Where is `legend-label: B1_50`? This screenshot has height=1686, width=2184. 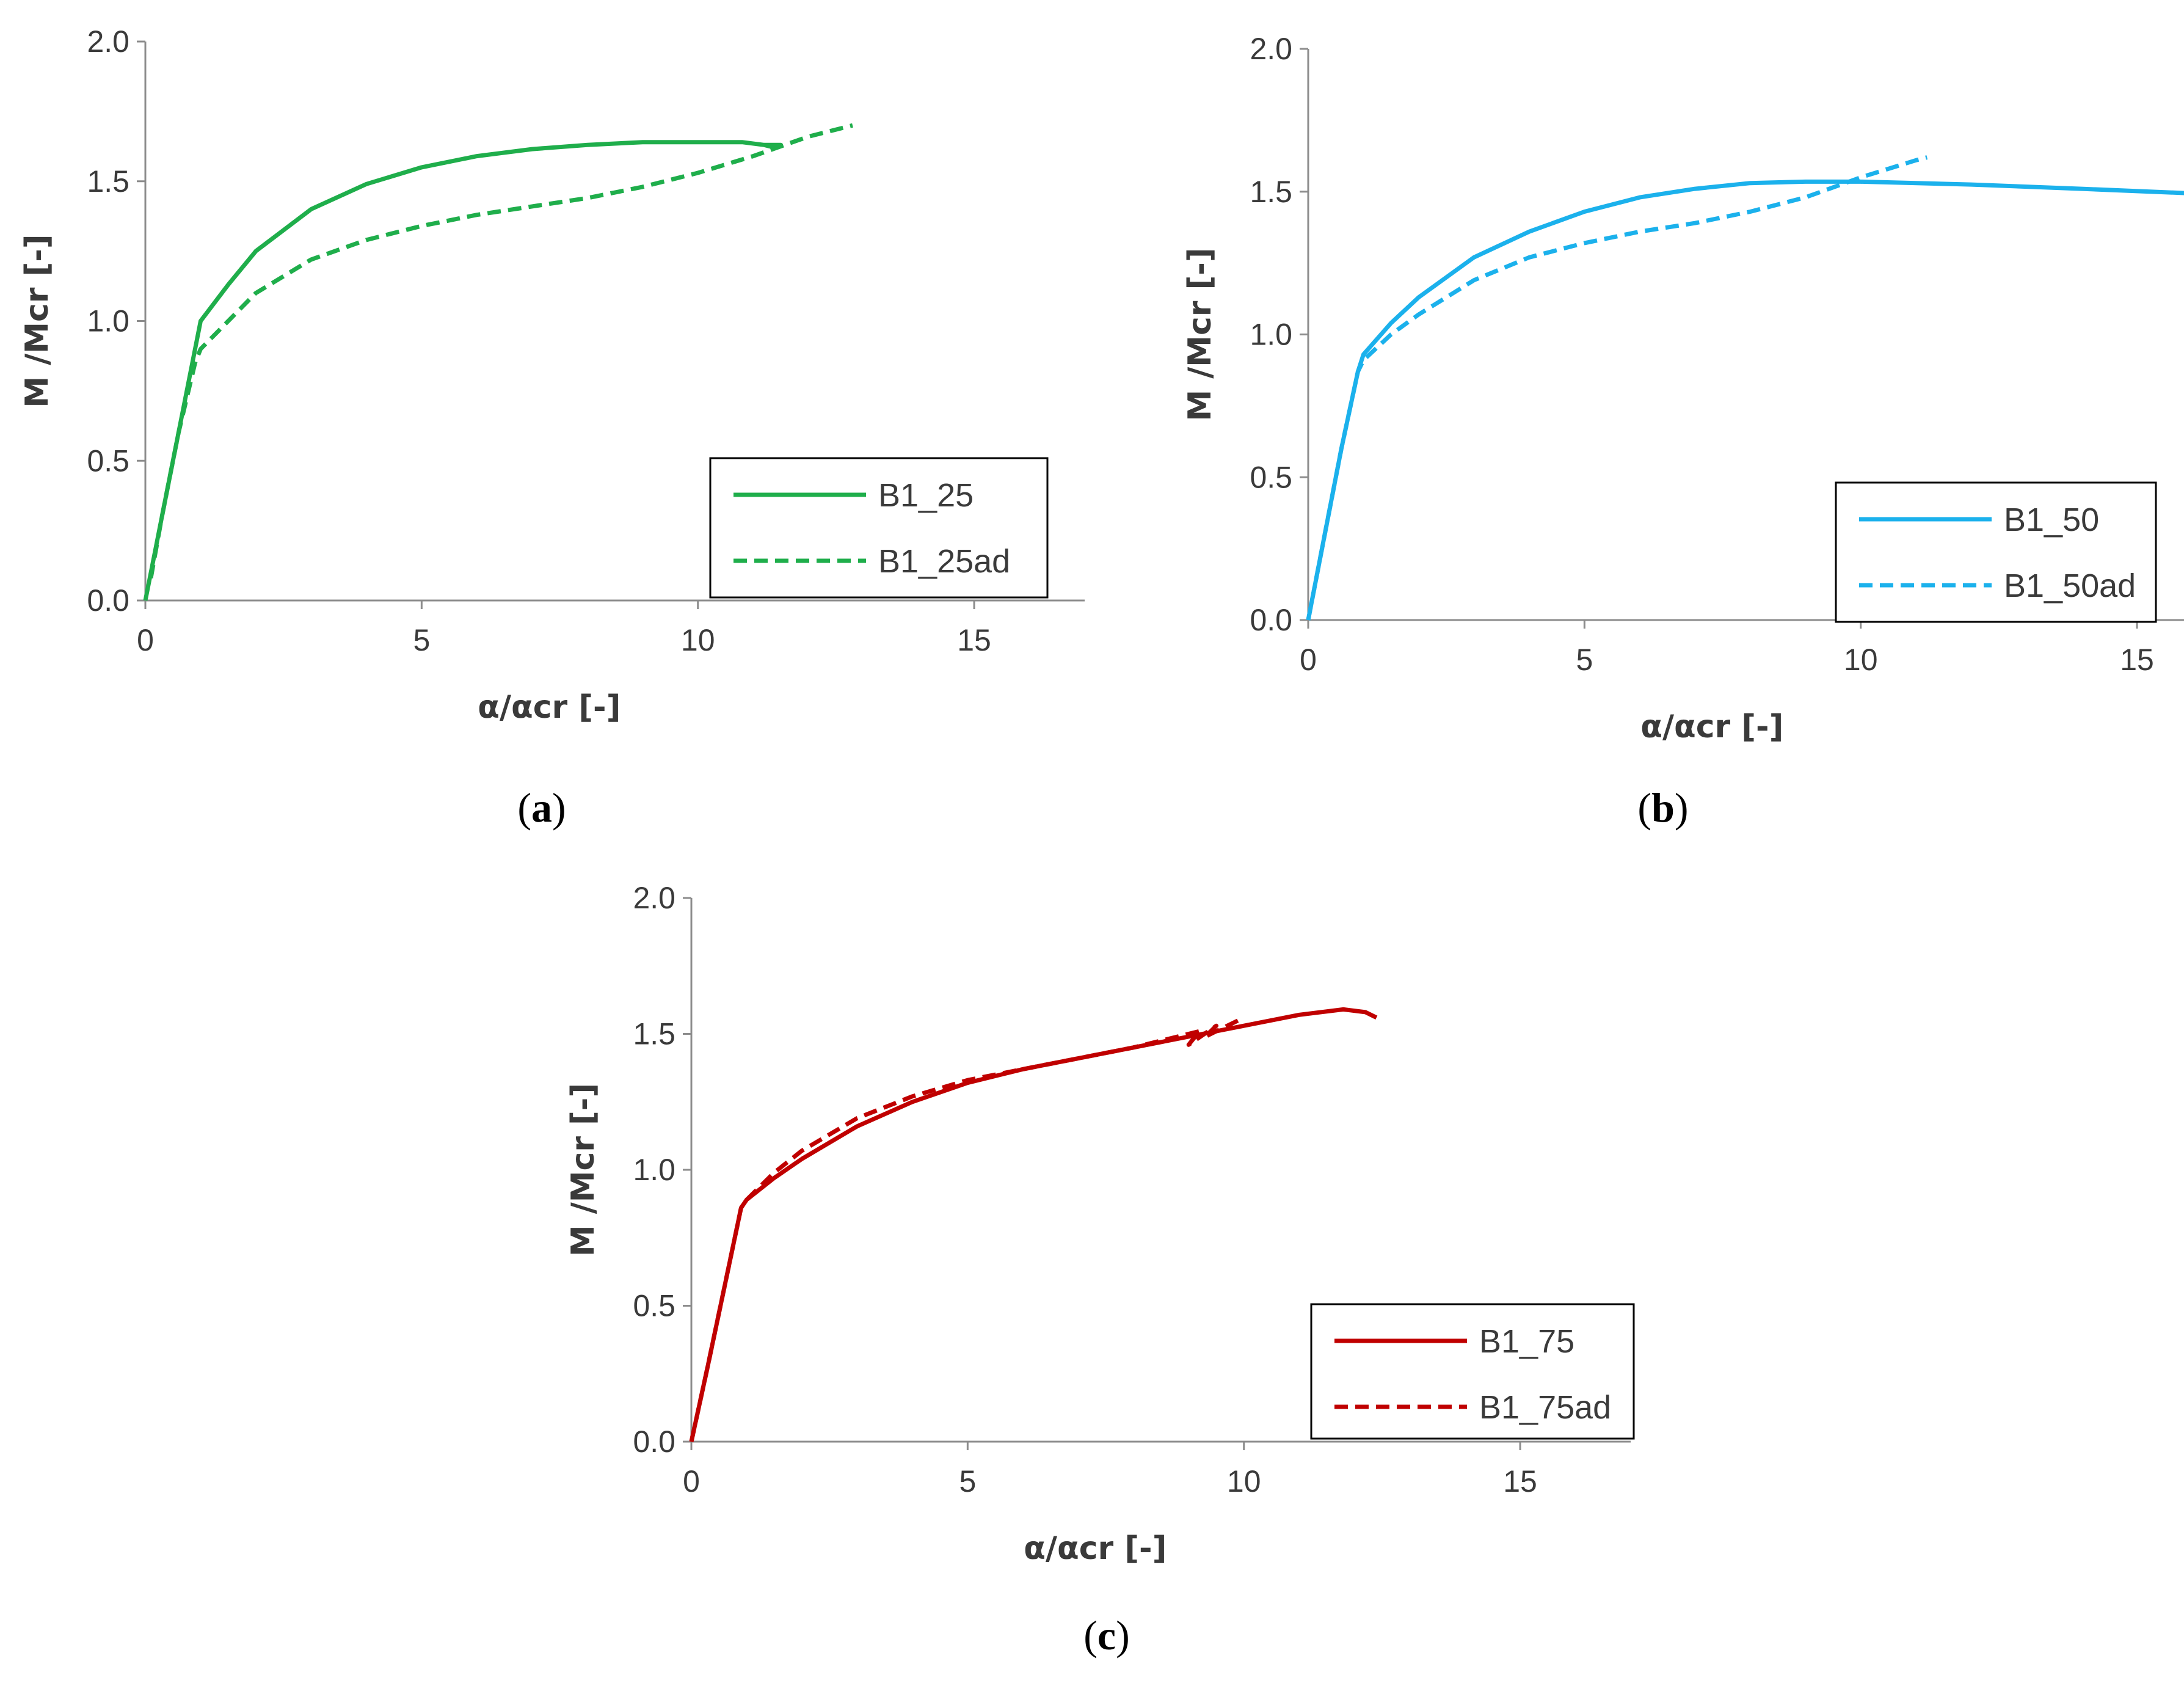 legend-label: B1_50 is located at coordinates (2051, 520).